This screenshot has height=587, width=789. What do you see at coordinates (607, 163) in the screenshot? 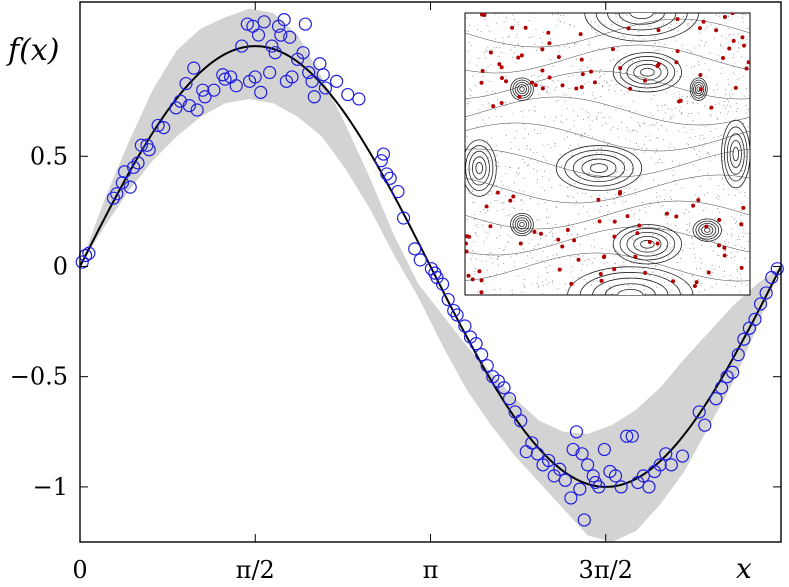
I see `flow-line` at bounding box center [607, 163].